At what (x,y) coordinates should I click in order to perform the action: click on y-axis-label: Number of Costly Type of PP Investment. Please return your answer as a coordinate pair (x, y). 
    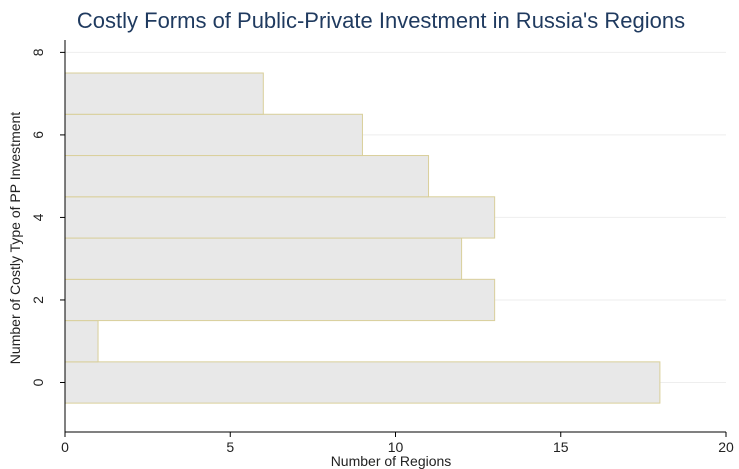
    Looking at the image, I should click on (15, 238).